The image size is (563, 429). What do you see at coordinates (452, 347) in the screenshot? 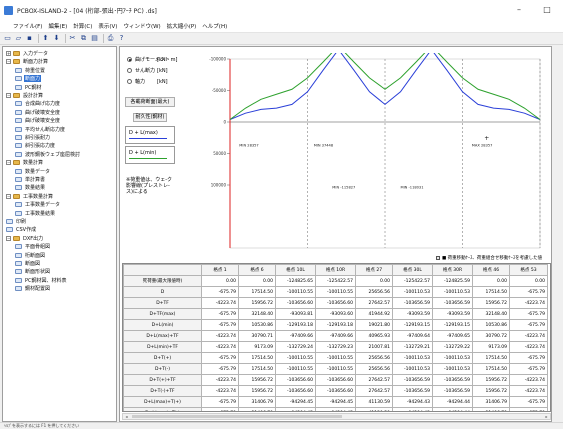
I see `table-cell: -132729.22` at bounding box center [452, 347].